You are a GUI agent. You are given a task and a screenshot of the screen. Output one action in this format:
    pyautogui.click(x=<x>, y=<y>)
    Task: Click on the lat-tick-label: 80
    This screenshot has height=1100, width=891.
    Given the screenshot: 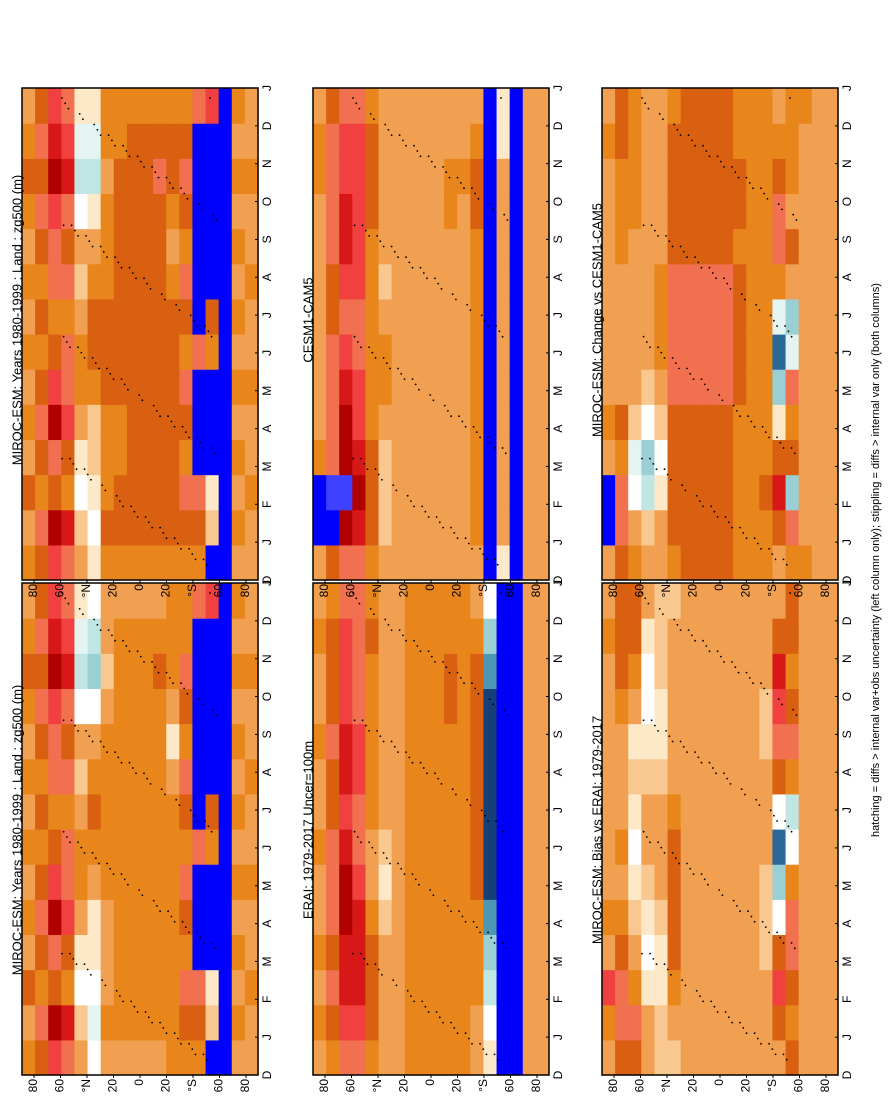 What is the action you would take?
    pyautogui.click(x=245, y=1086)
    